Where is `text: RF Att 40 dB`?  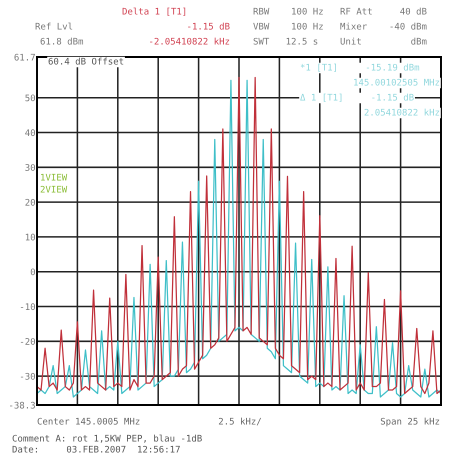 text: RF Att 40 dB is located at coordinates (383, 11).